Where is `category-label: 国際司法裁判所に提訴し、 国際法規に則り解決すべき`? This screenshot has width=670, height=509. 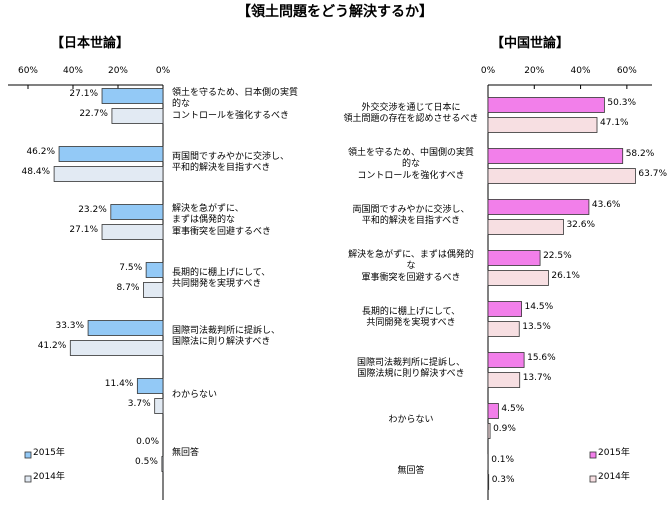 category-label: 国際司法裁判所に提訴し、 国際法規に則り解決すべき is located at coordinates (410, 369).